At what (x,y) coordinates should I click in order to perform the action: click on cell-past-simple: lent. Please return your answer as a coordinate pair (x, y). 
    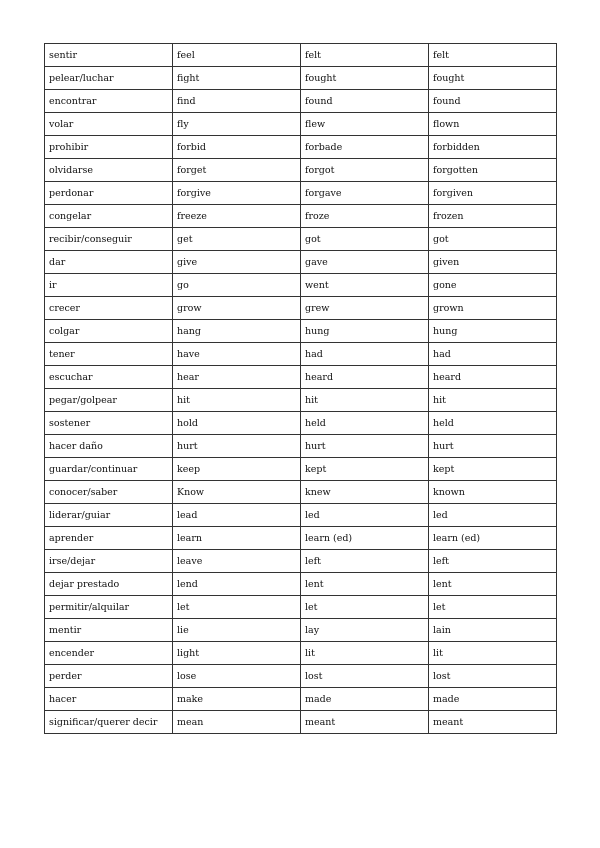
    Looking at the image, I should click on (364, 584).